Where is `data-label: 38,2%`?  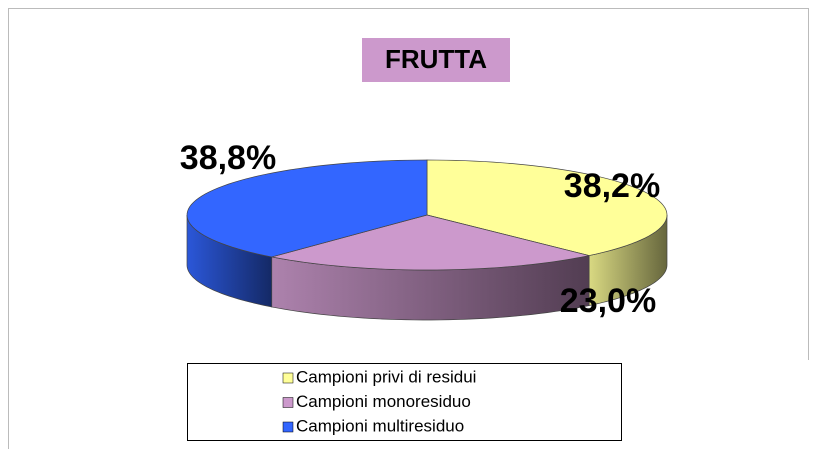 data-label: 38,2% is located at coordinates (612, 186).